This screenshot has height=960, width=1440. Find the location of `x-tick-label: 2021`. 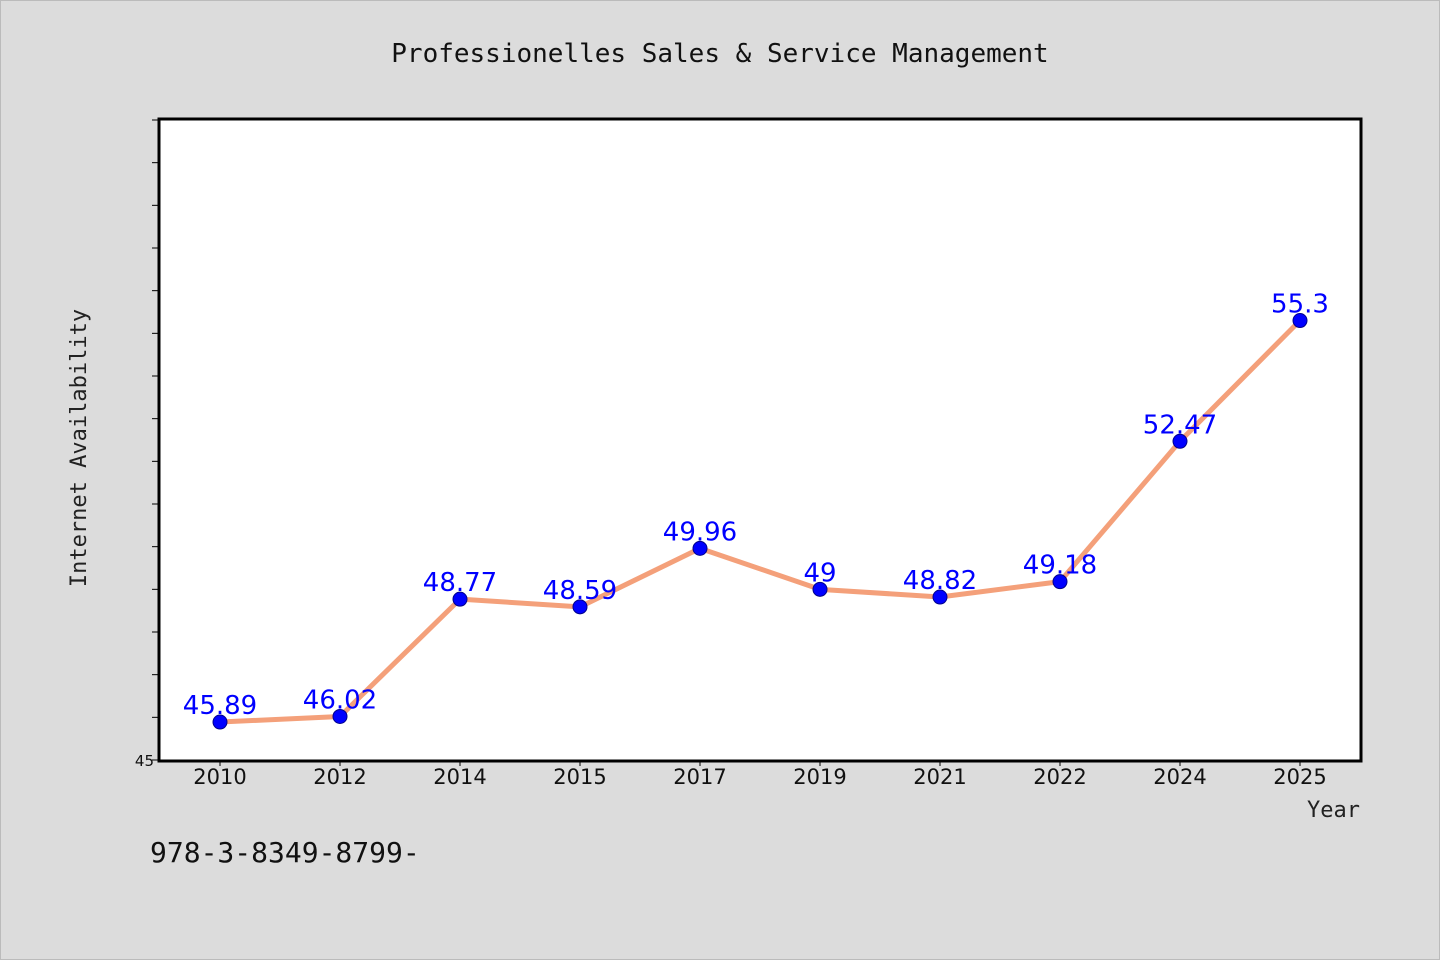

x-tick-label: 2021 is located at coordinates (939, 777).